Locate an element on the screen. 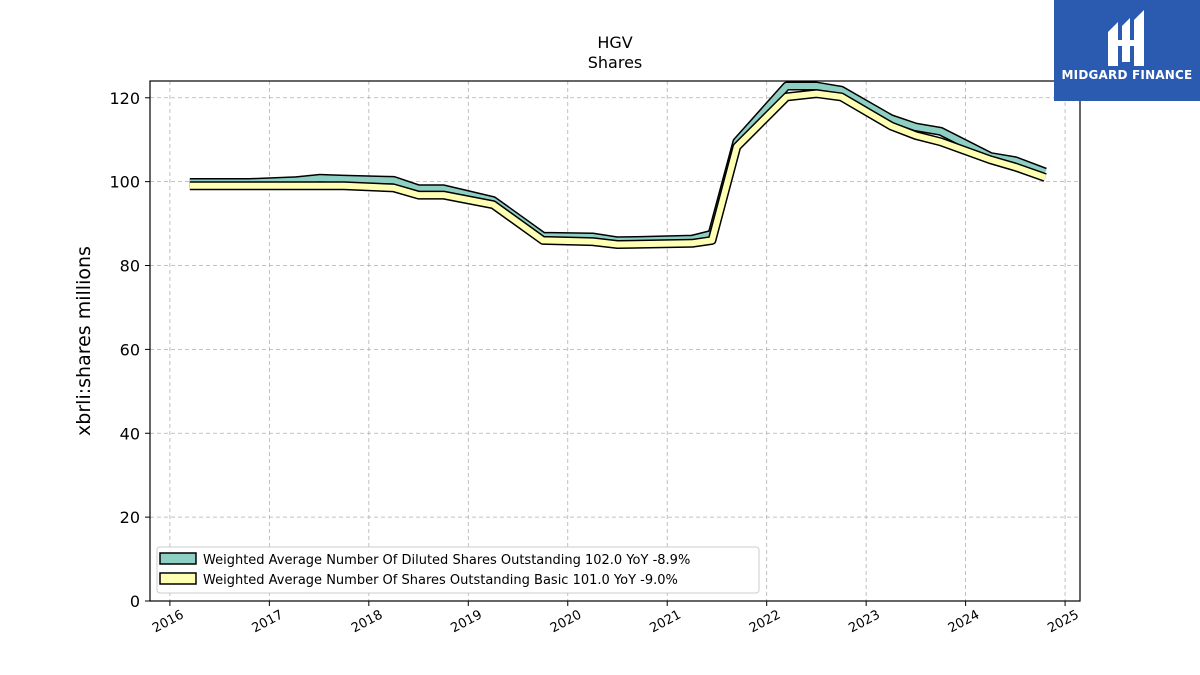 This screenshot has height=675, width=1200. logo-text: MIDGARD FINANCE is located at coordinates (1127, 75).